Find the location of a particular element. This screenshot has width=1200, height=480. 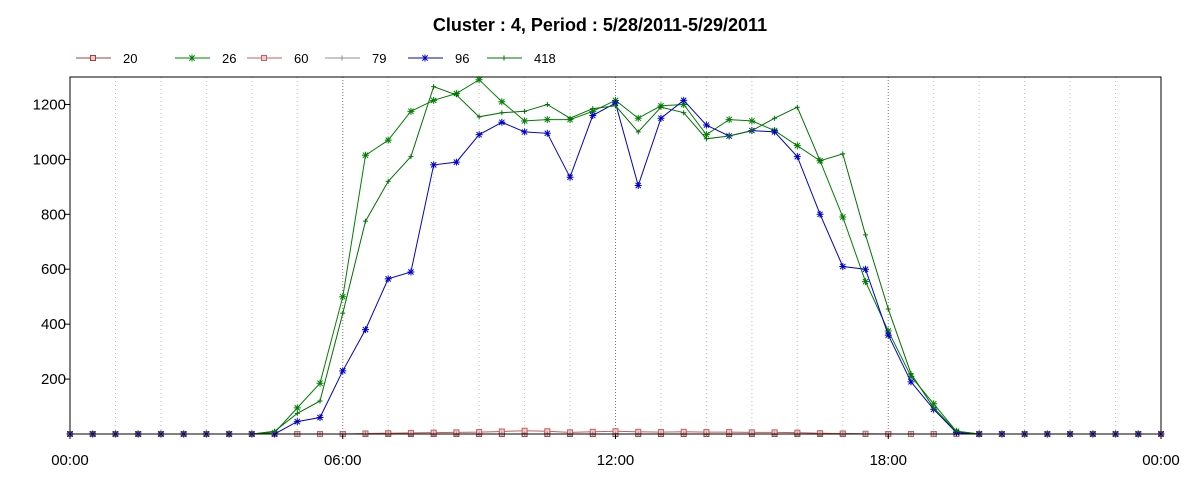

y-tick-label: 1000 is located at coordinates (49, 159).